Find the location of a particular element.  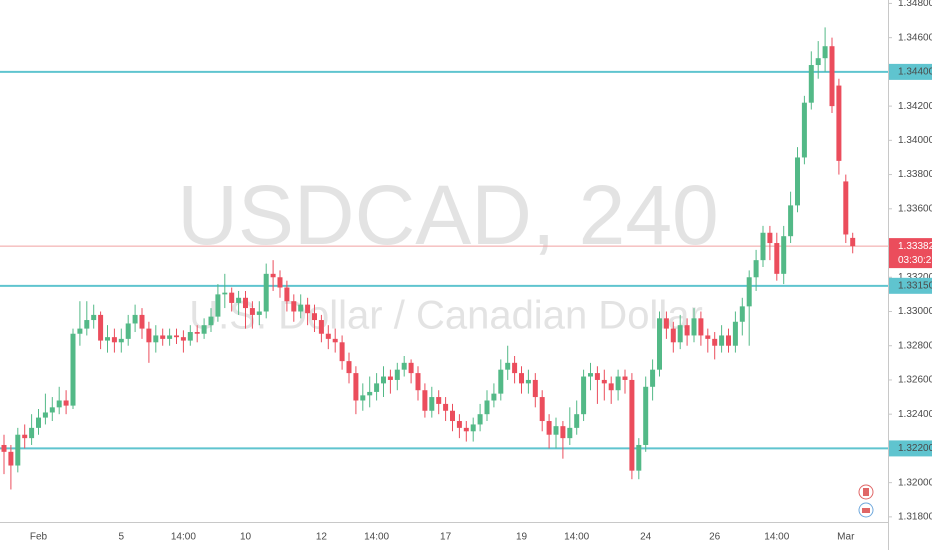

y-tick-label: 1.32600 is located at coordinates (915, 380).